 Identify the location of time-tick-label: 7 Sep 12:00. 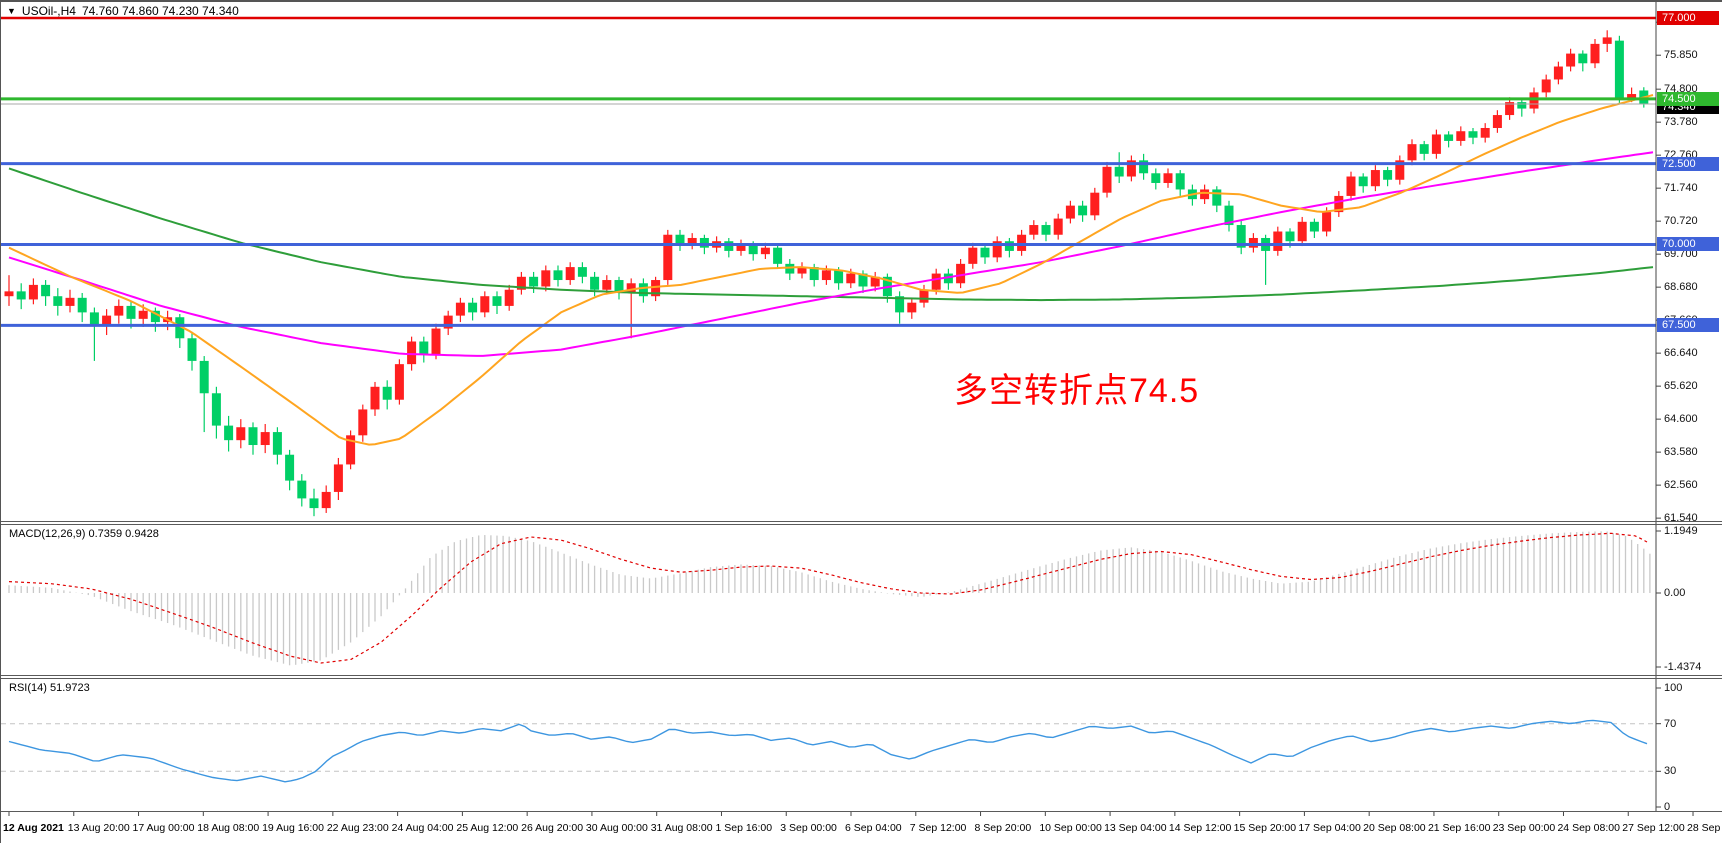
(938, 828).